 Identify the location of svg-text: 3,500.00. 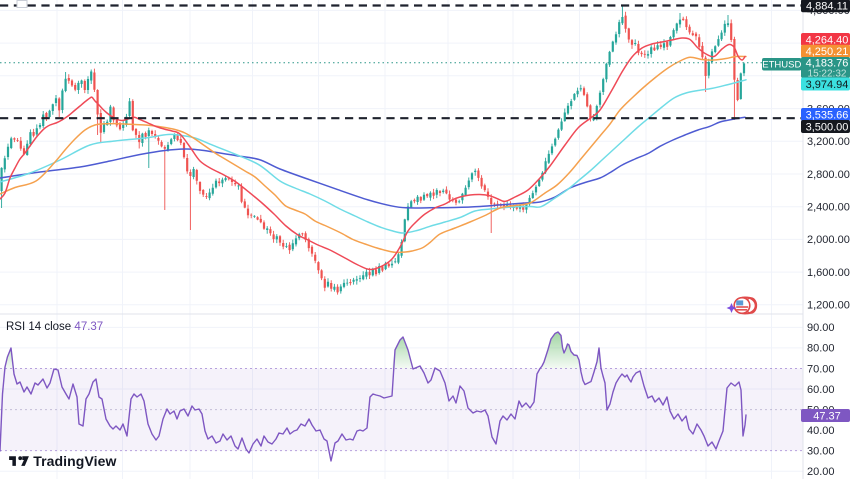
(827, 127).